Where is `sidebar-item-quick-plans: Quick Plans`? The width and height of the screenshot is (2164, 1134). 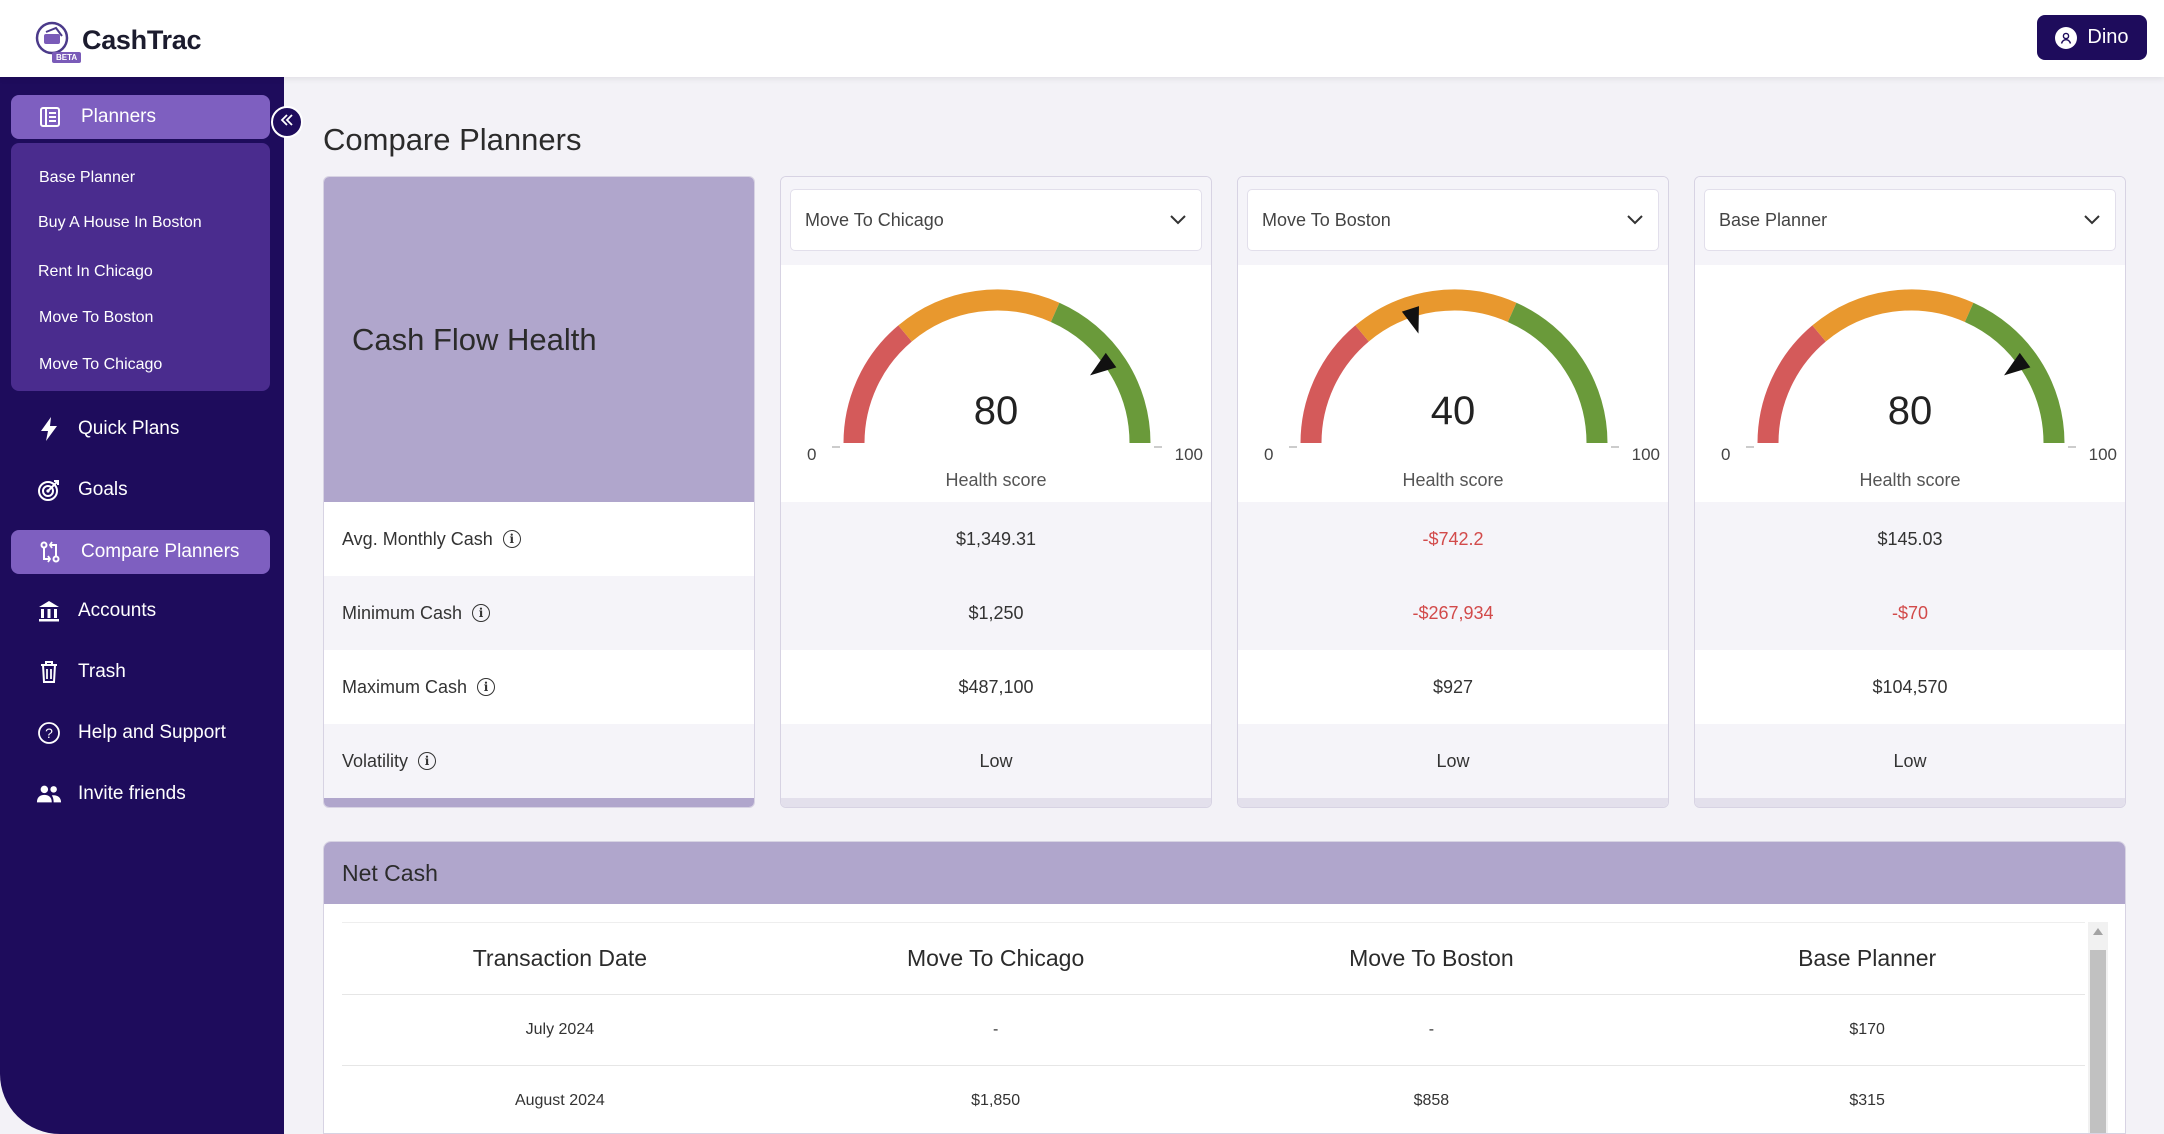
sidebar-item-quick-plans: Quick Plans is located at coordinates (107, 429).